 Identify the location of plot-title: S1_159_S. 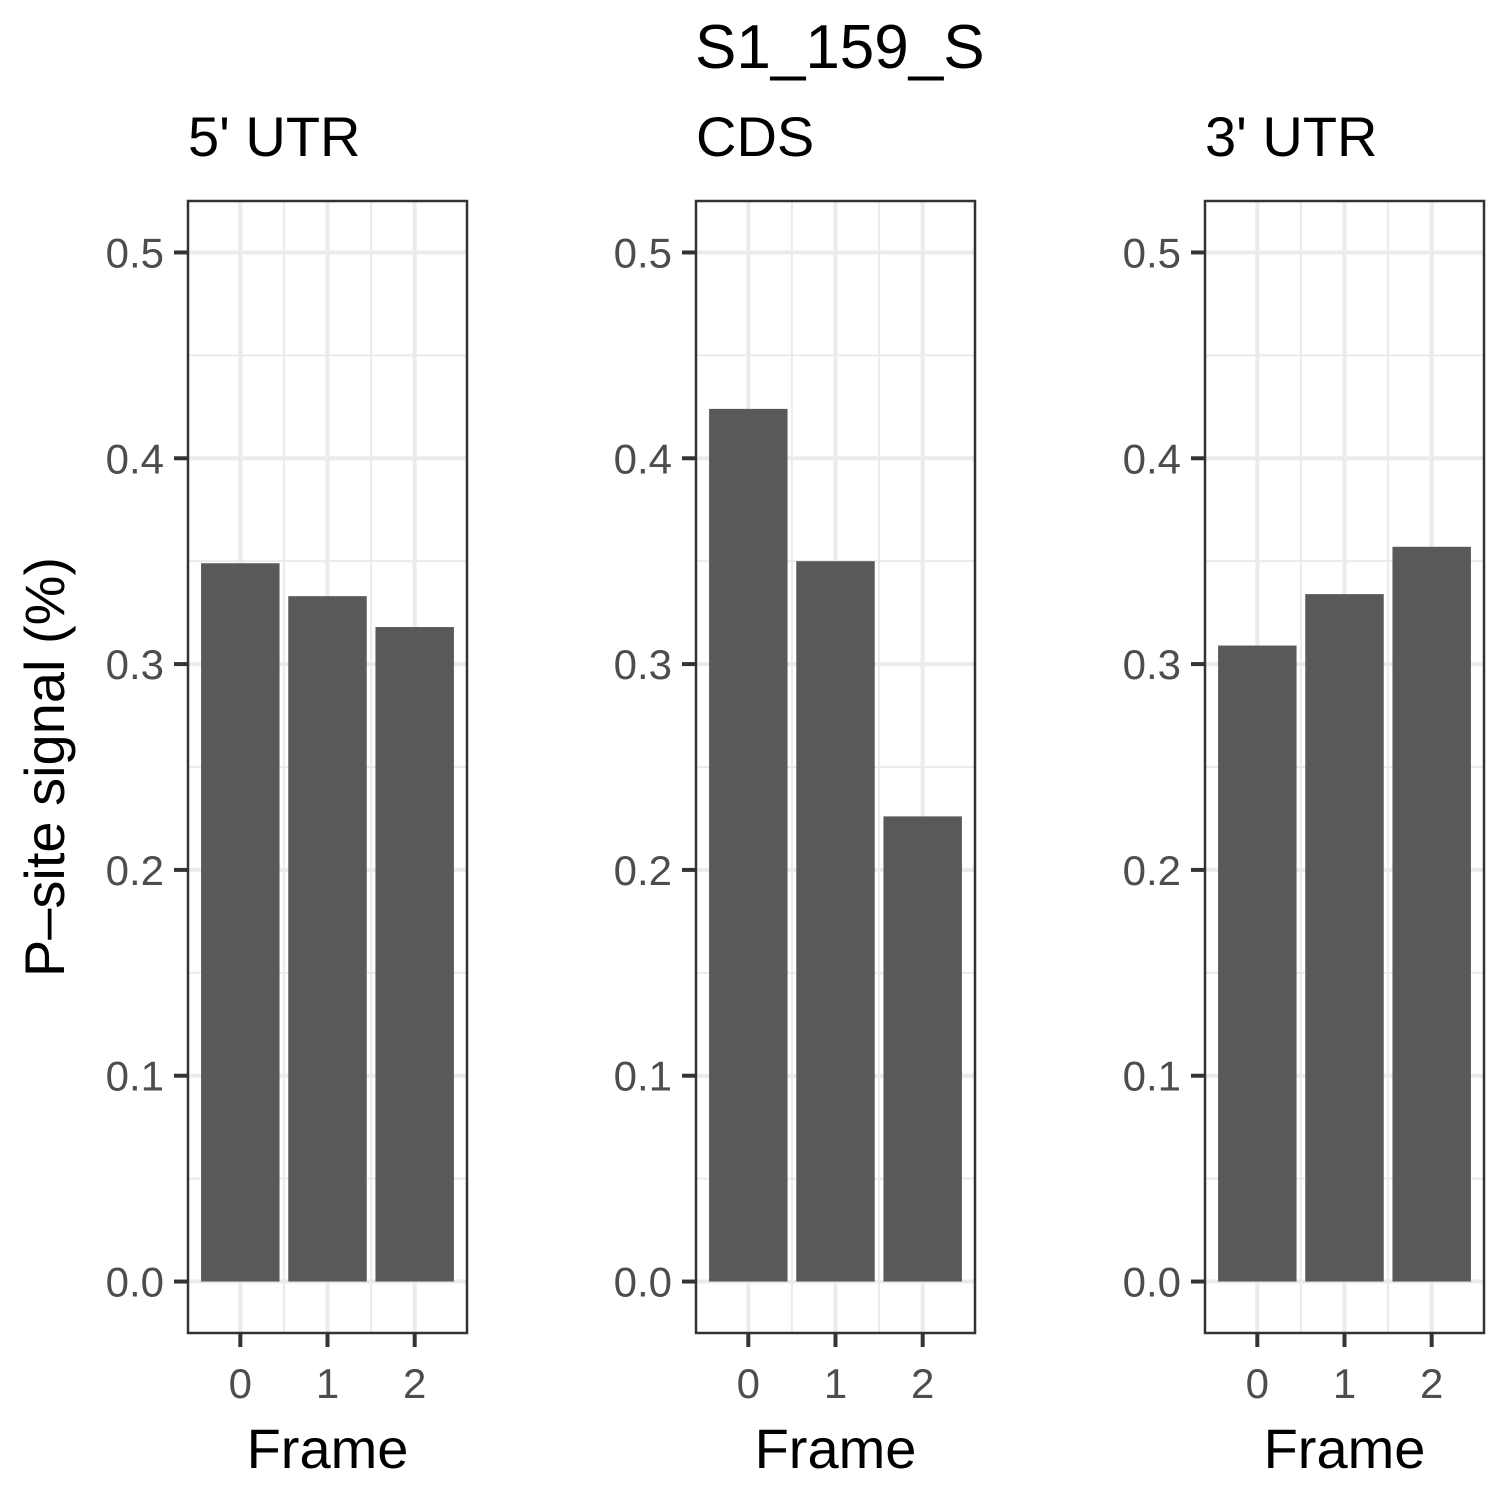
(840, 47).